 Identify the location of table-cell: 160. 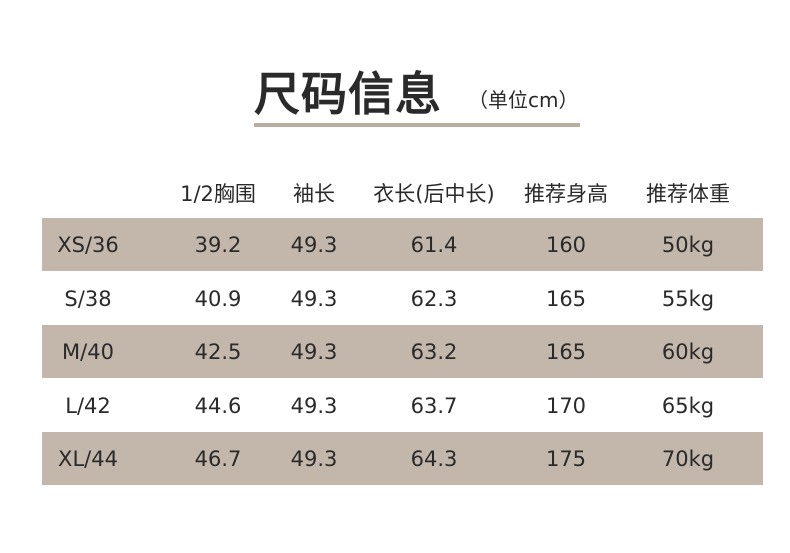
(566, 245).